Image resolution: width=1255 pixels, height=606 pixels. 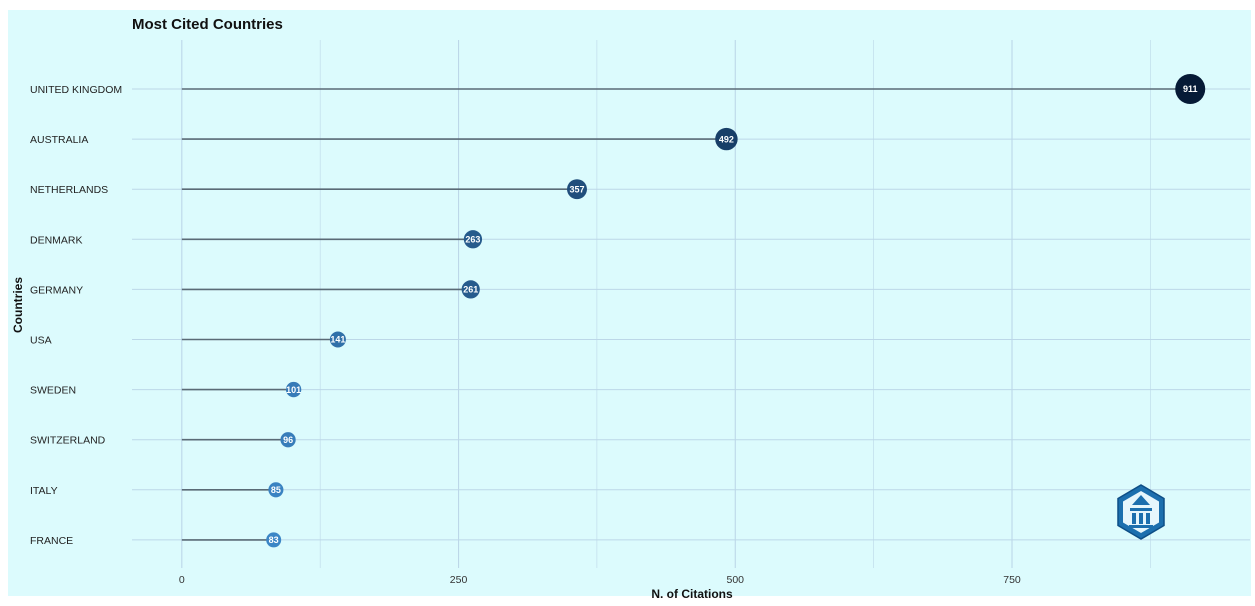 I want to click on x-tick-labels: 0 250 500 750, so click(x=600, y=580).